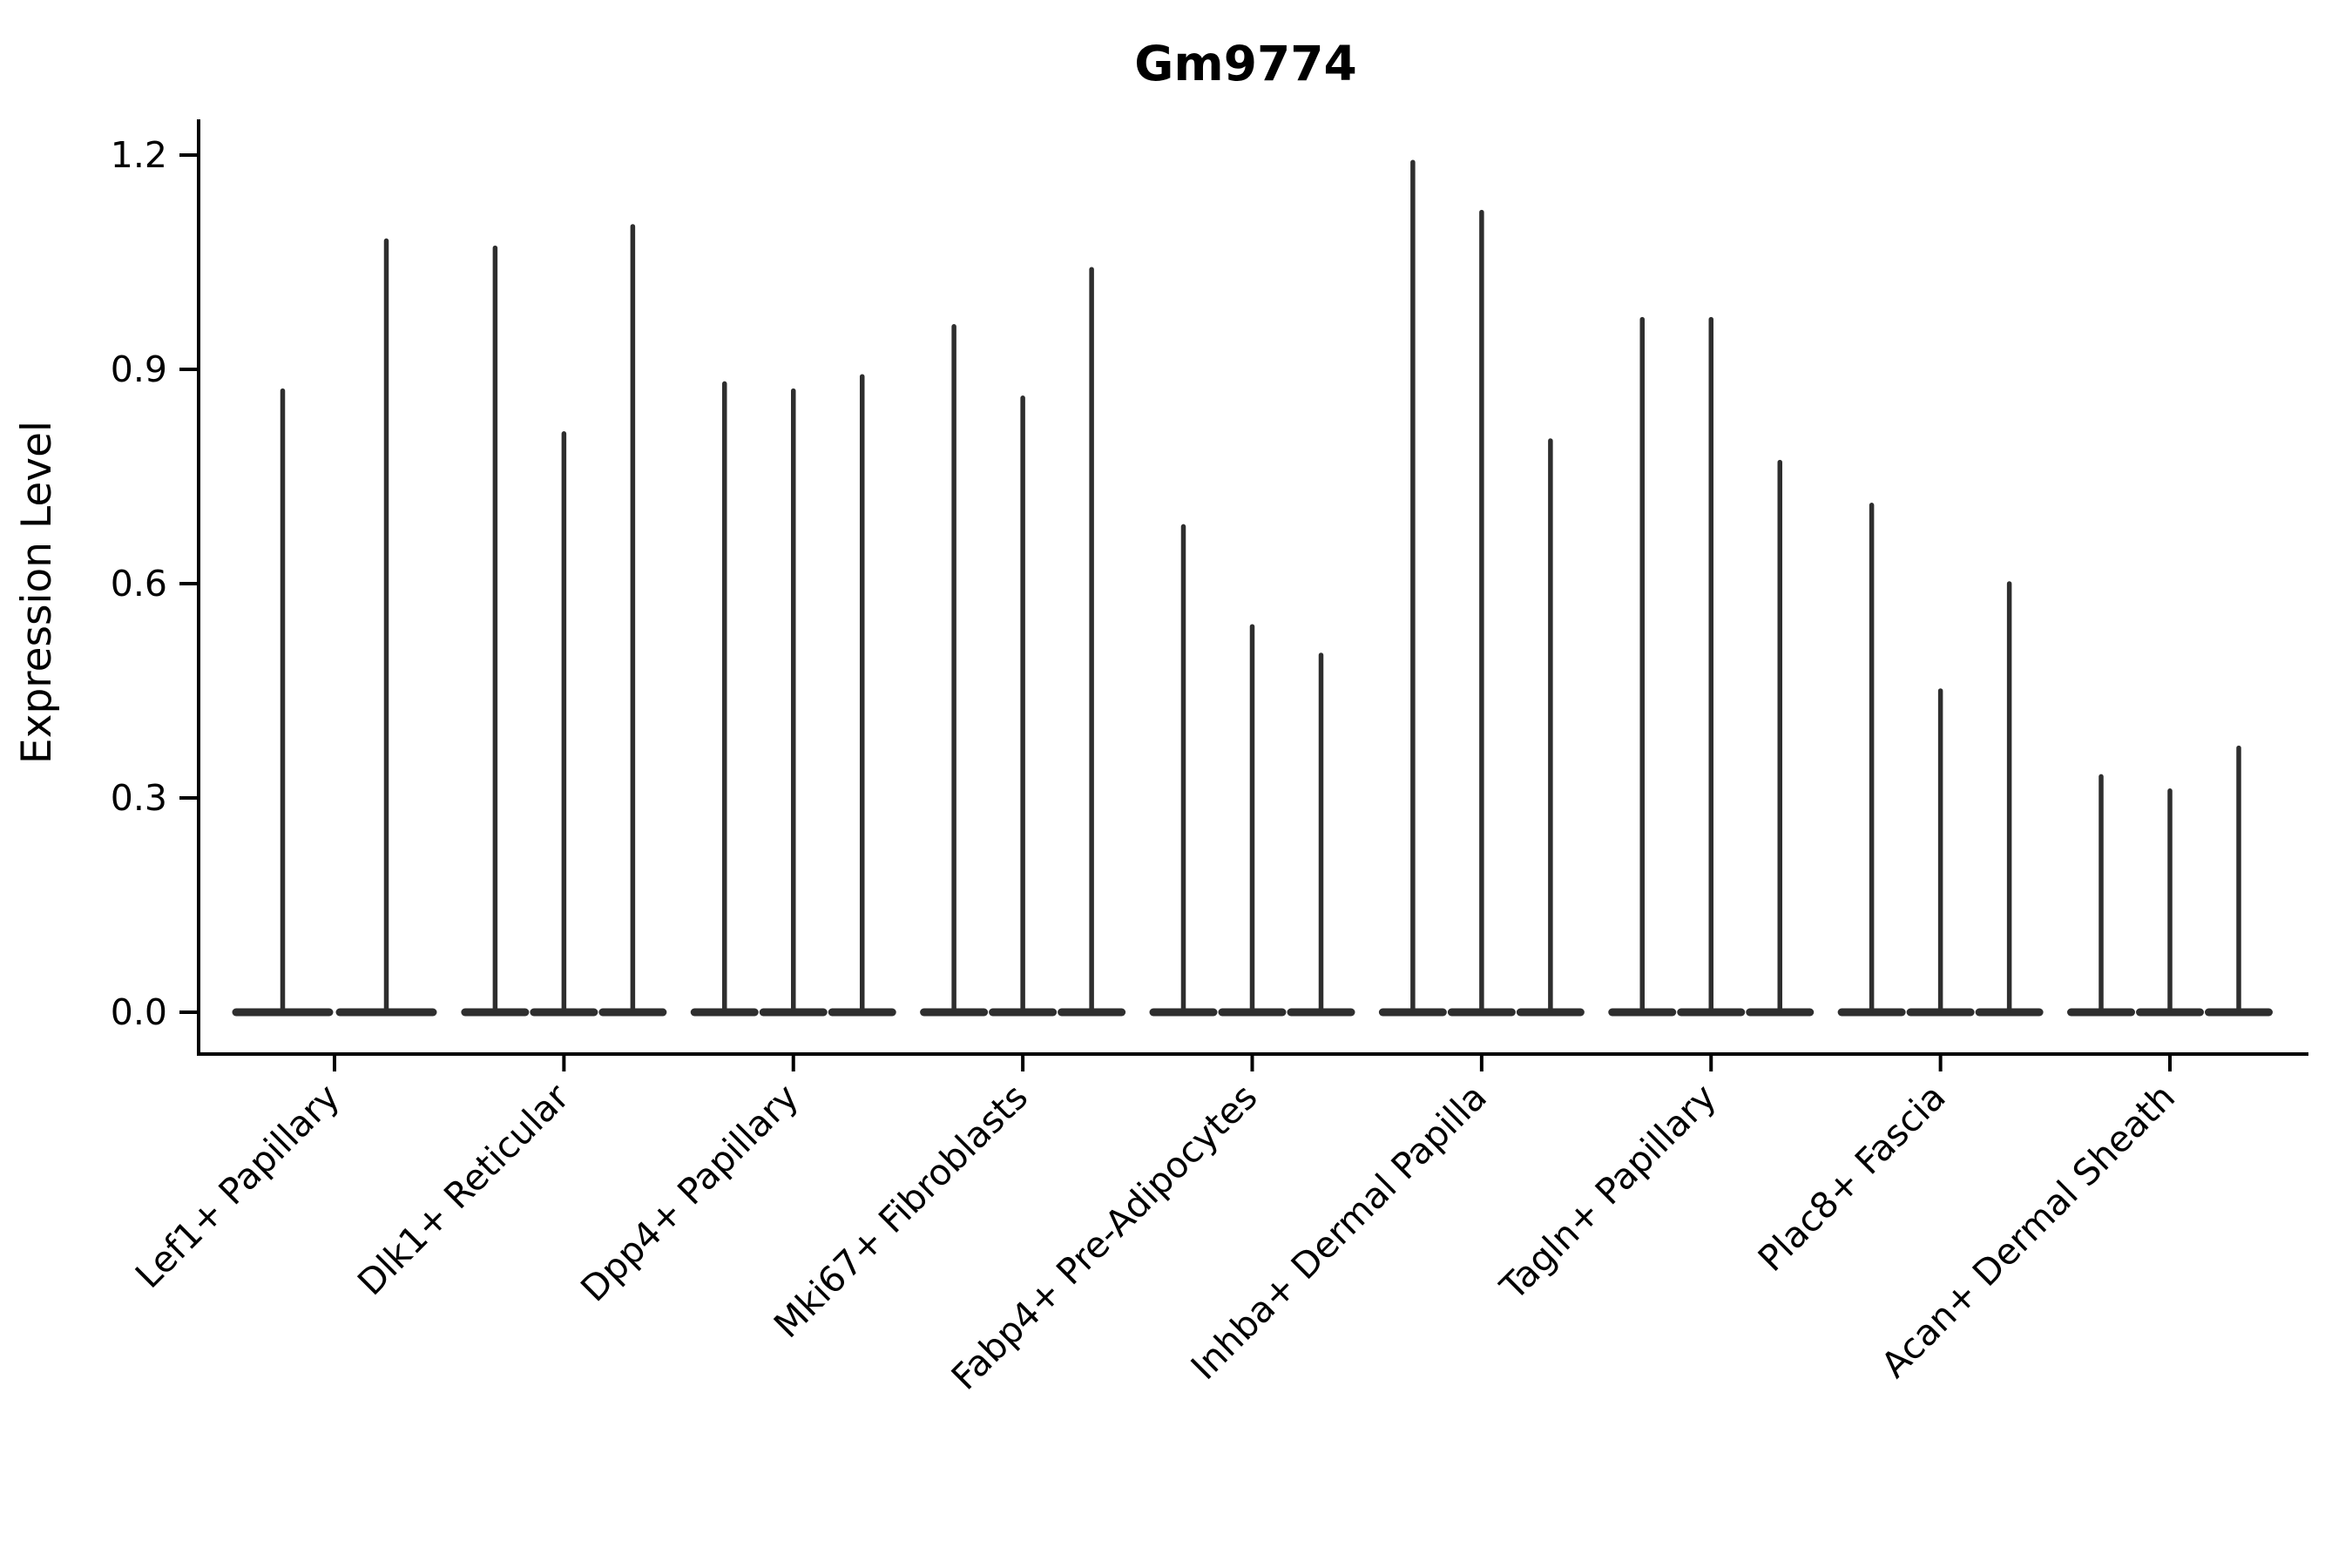  Describe the element at coordinates (238, 1186) in the screenshot. I see `x-tick-label: Lef1+ Papillary` at that location.